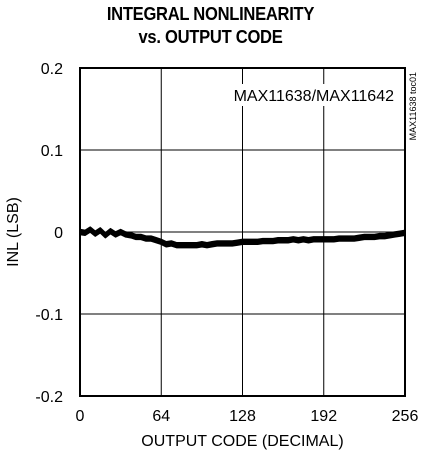 This screenshot has height=455, width=421. What do you see at coordinates (49, 397) in the screenshot?
I see `y-tick-label: -0.2` at bounding box center [49, 397].